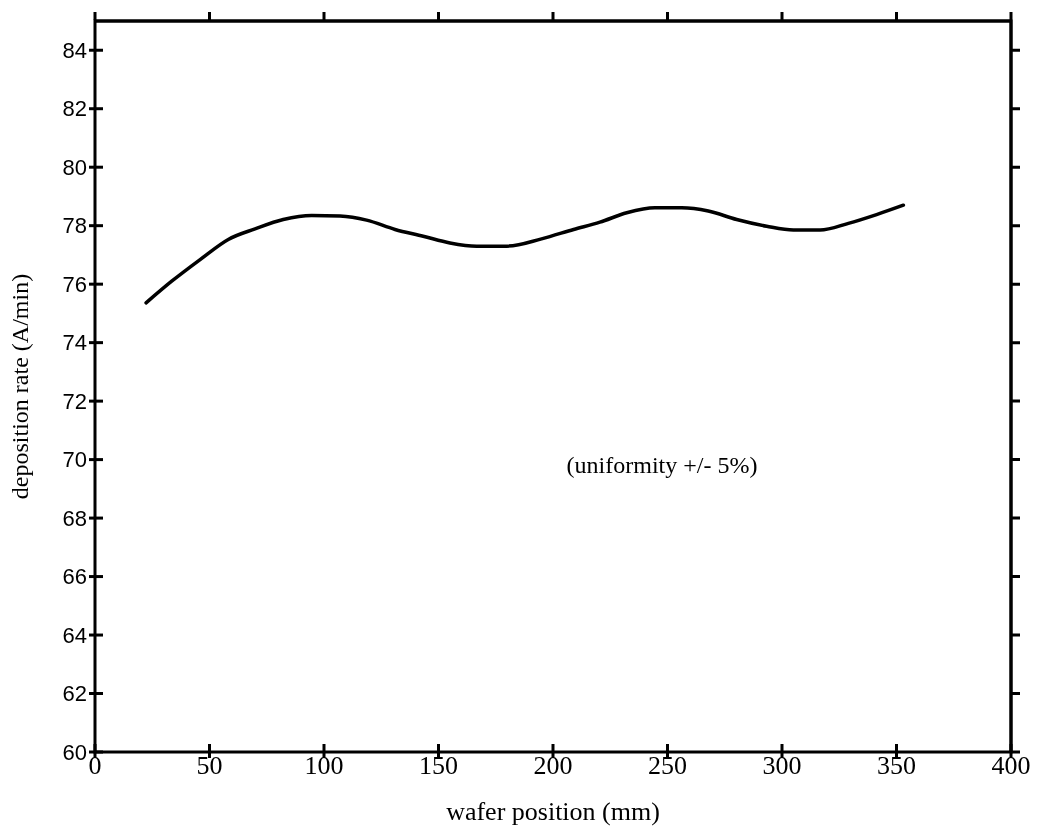  I want to click on x-tick-label: 400, so click(1011, 765).